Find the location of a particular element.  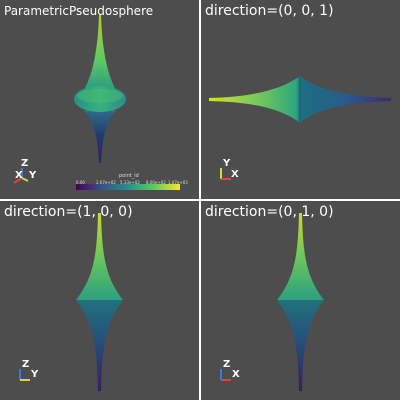

scalar-bar-tick: 0.00 is located at coordinates (80, 182).